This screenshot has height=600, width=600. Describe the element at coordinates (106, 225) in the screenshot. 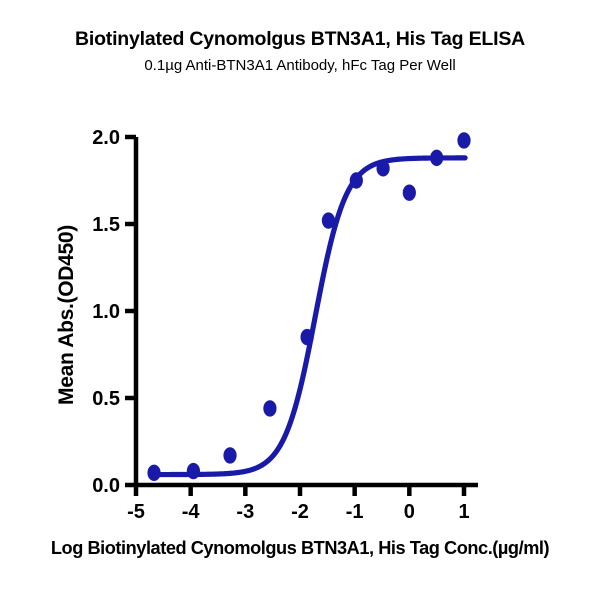

I see `y-tick-label: 1.5` at that location.